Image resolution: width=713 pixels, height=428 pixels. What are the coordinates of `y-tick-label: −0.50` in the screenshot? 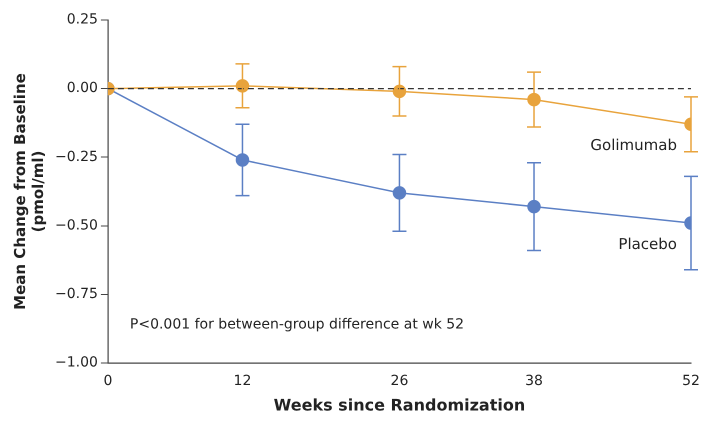 It's located at (76, 225).